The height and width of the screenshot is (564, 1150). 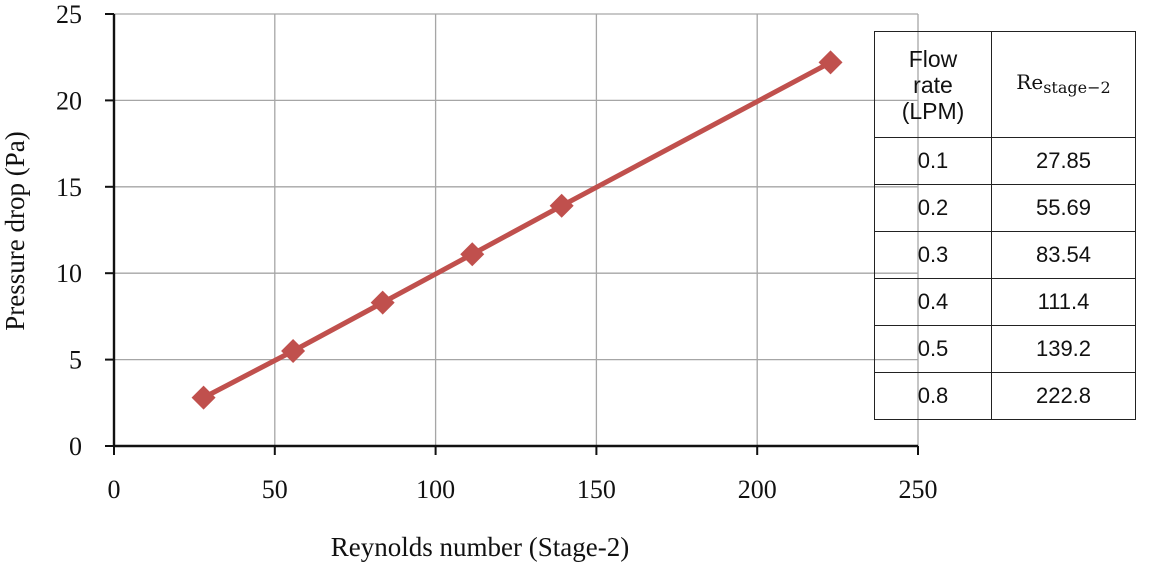 I want to click on cell-flow: 0.8, so click(x=933, y=396).